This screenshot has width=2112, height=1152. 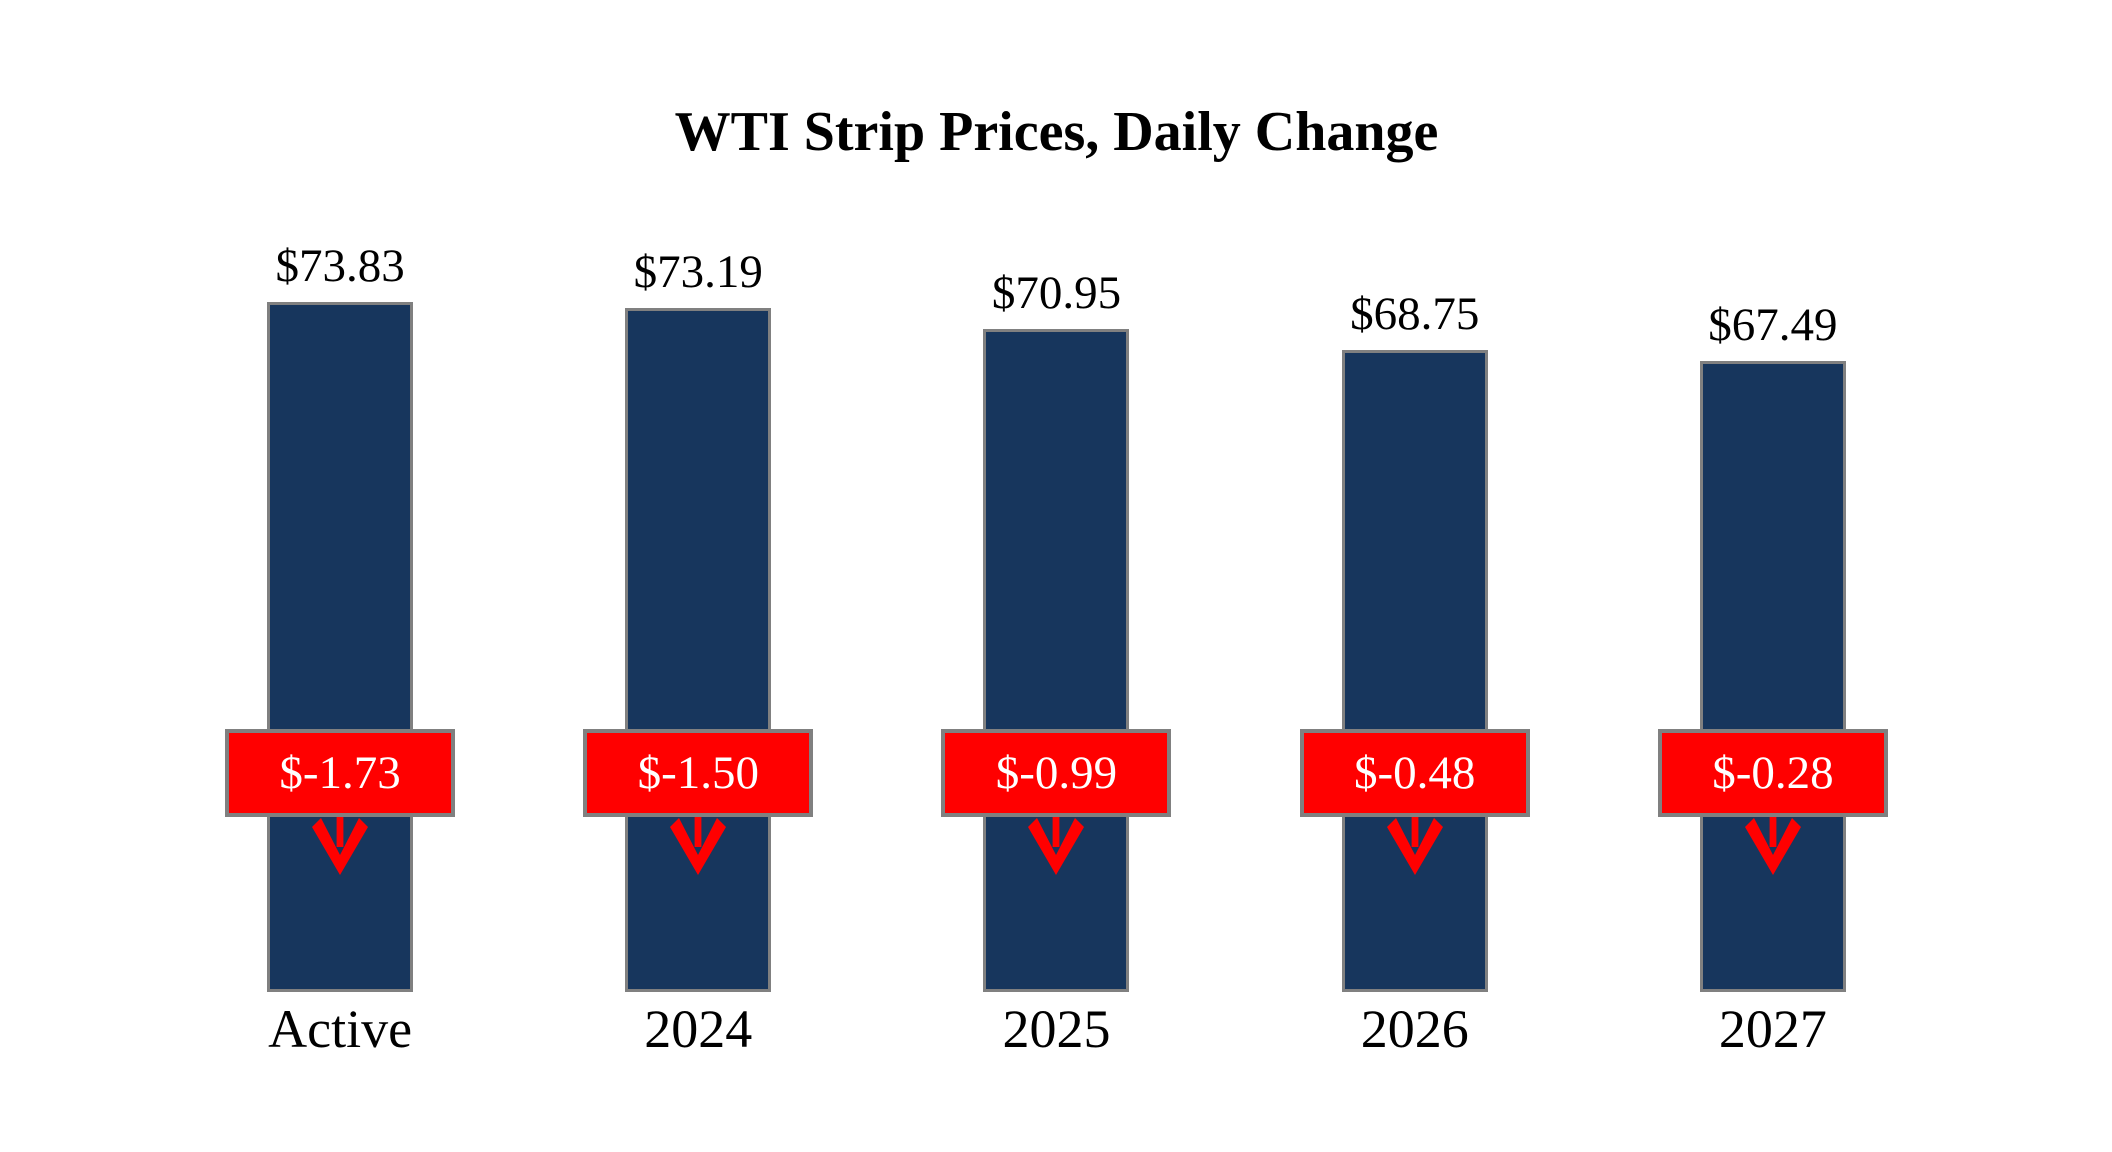 I want to click on daily-change-badge: $-0.48, so click(x=1414, y=773).